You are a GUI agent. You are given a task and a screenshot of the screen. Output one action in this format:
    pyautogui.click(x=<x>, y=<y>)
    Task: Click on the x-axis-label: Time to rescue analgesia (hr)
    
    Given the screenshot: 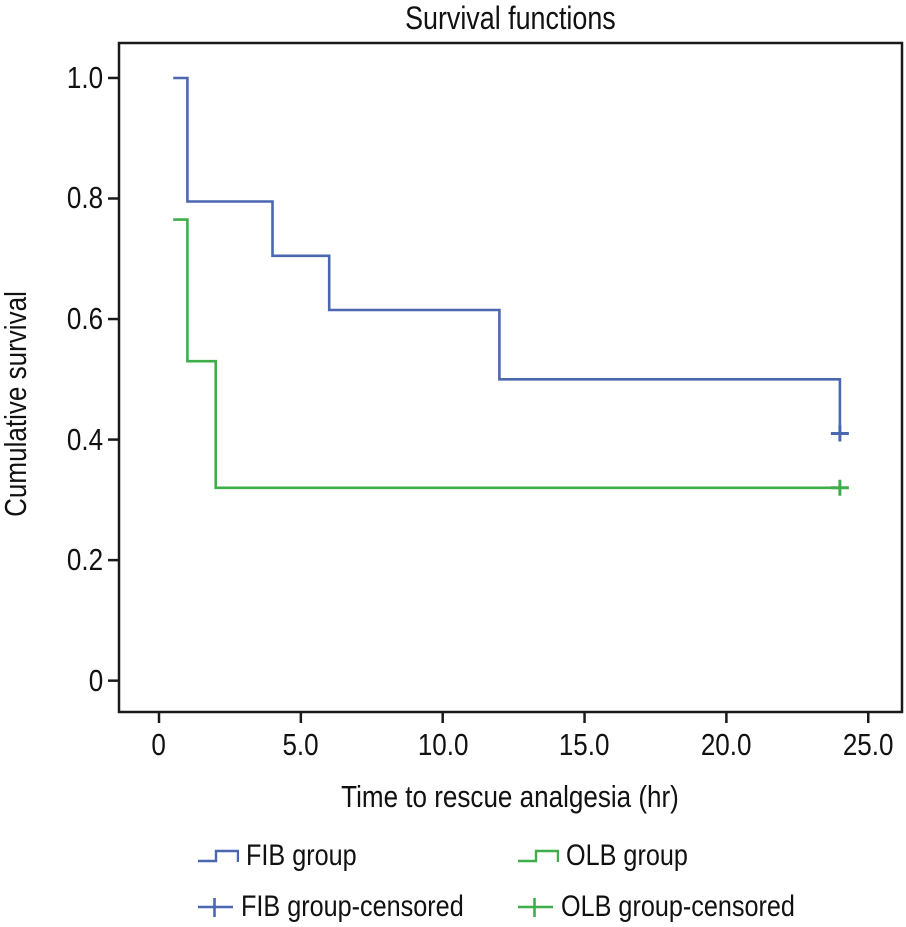 What is the action you would take?
    pyautogui.click(x=510, y=797)
    